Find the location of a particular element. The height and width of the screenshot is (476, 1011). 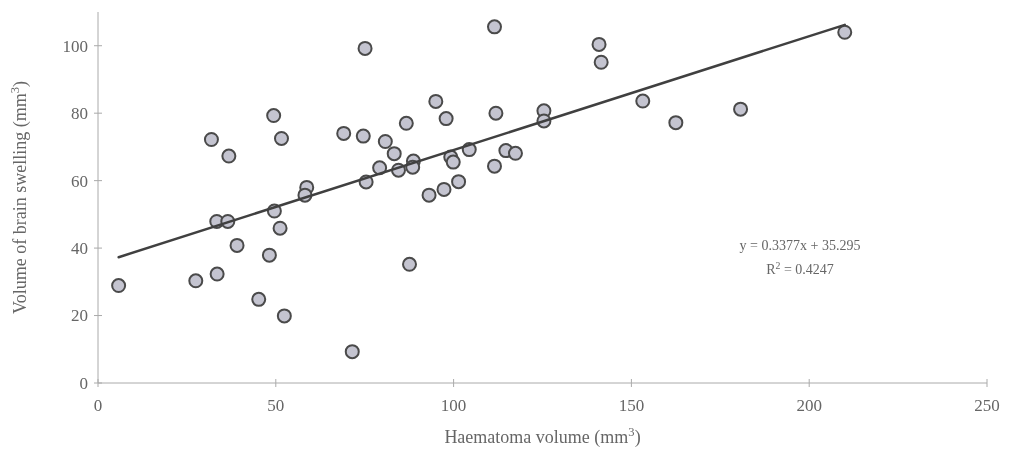

x-tick-label: 250 is located at coordinates (987, 405).